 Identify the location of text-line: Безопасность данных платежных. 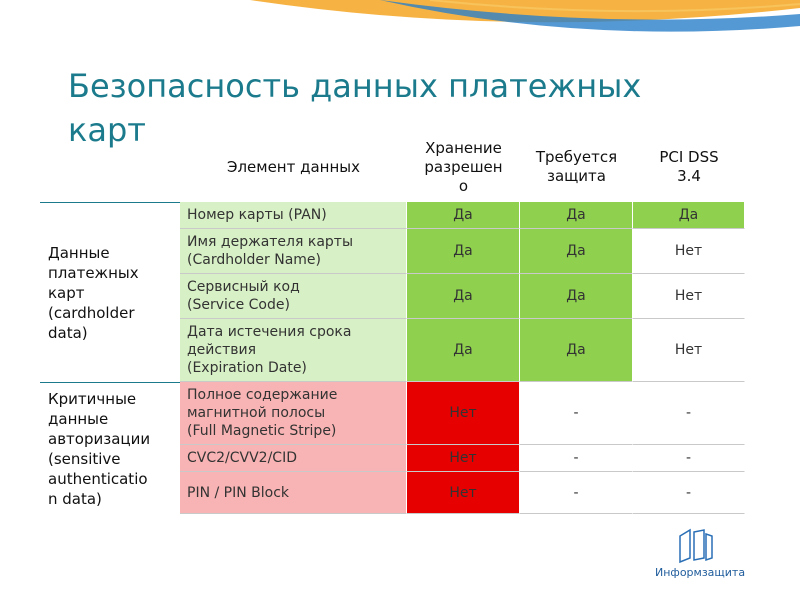
(355, 86).